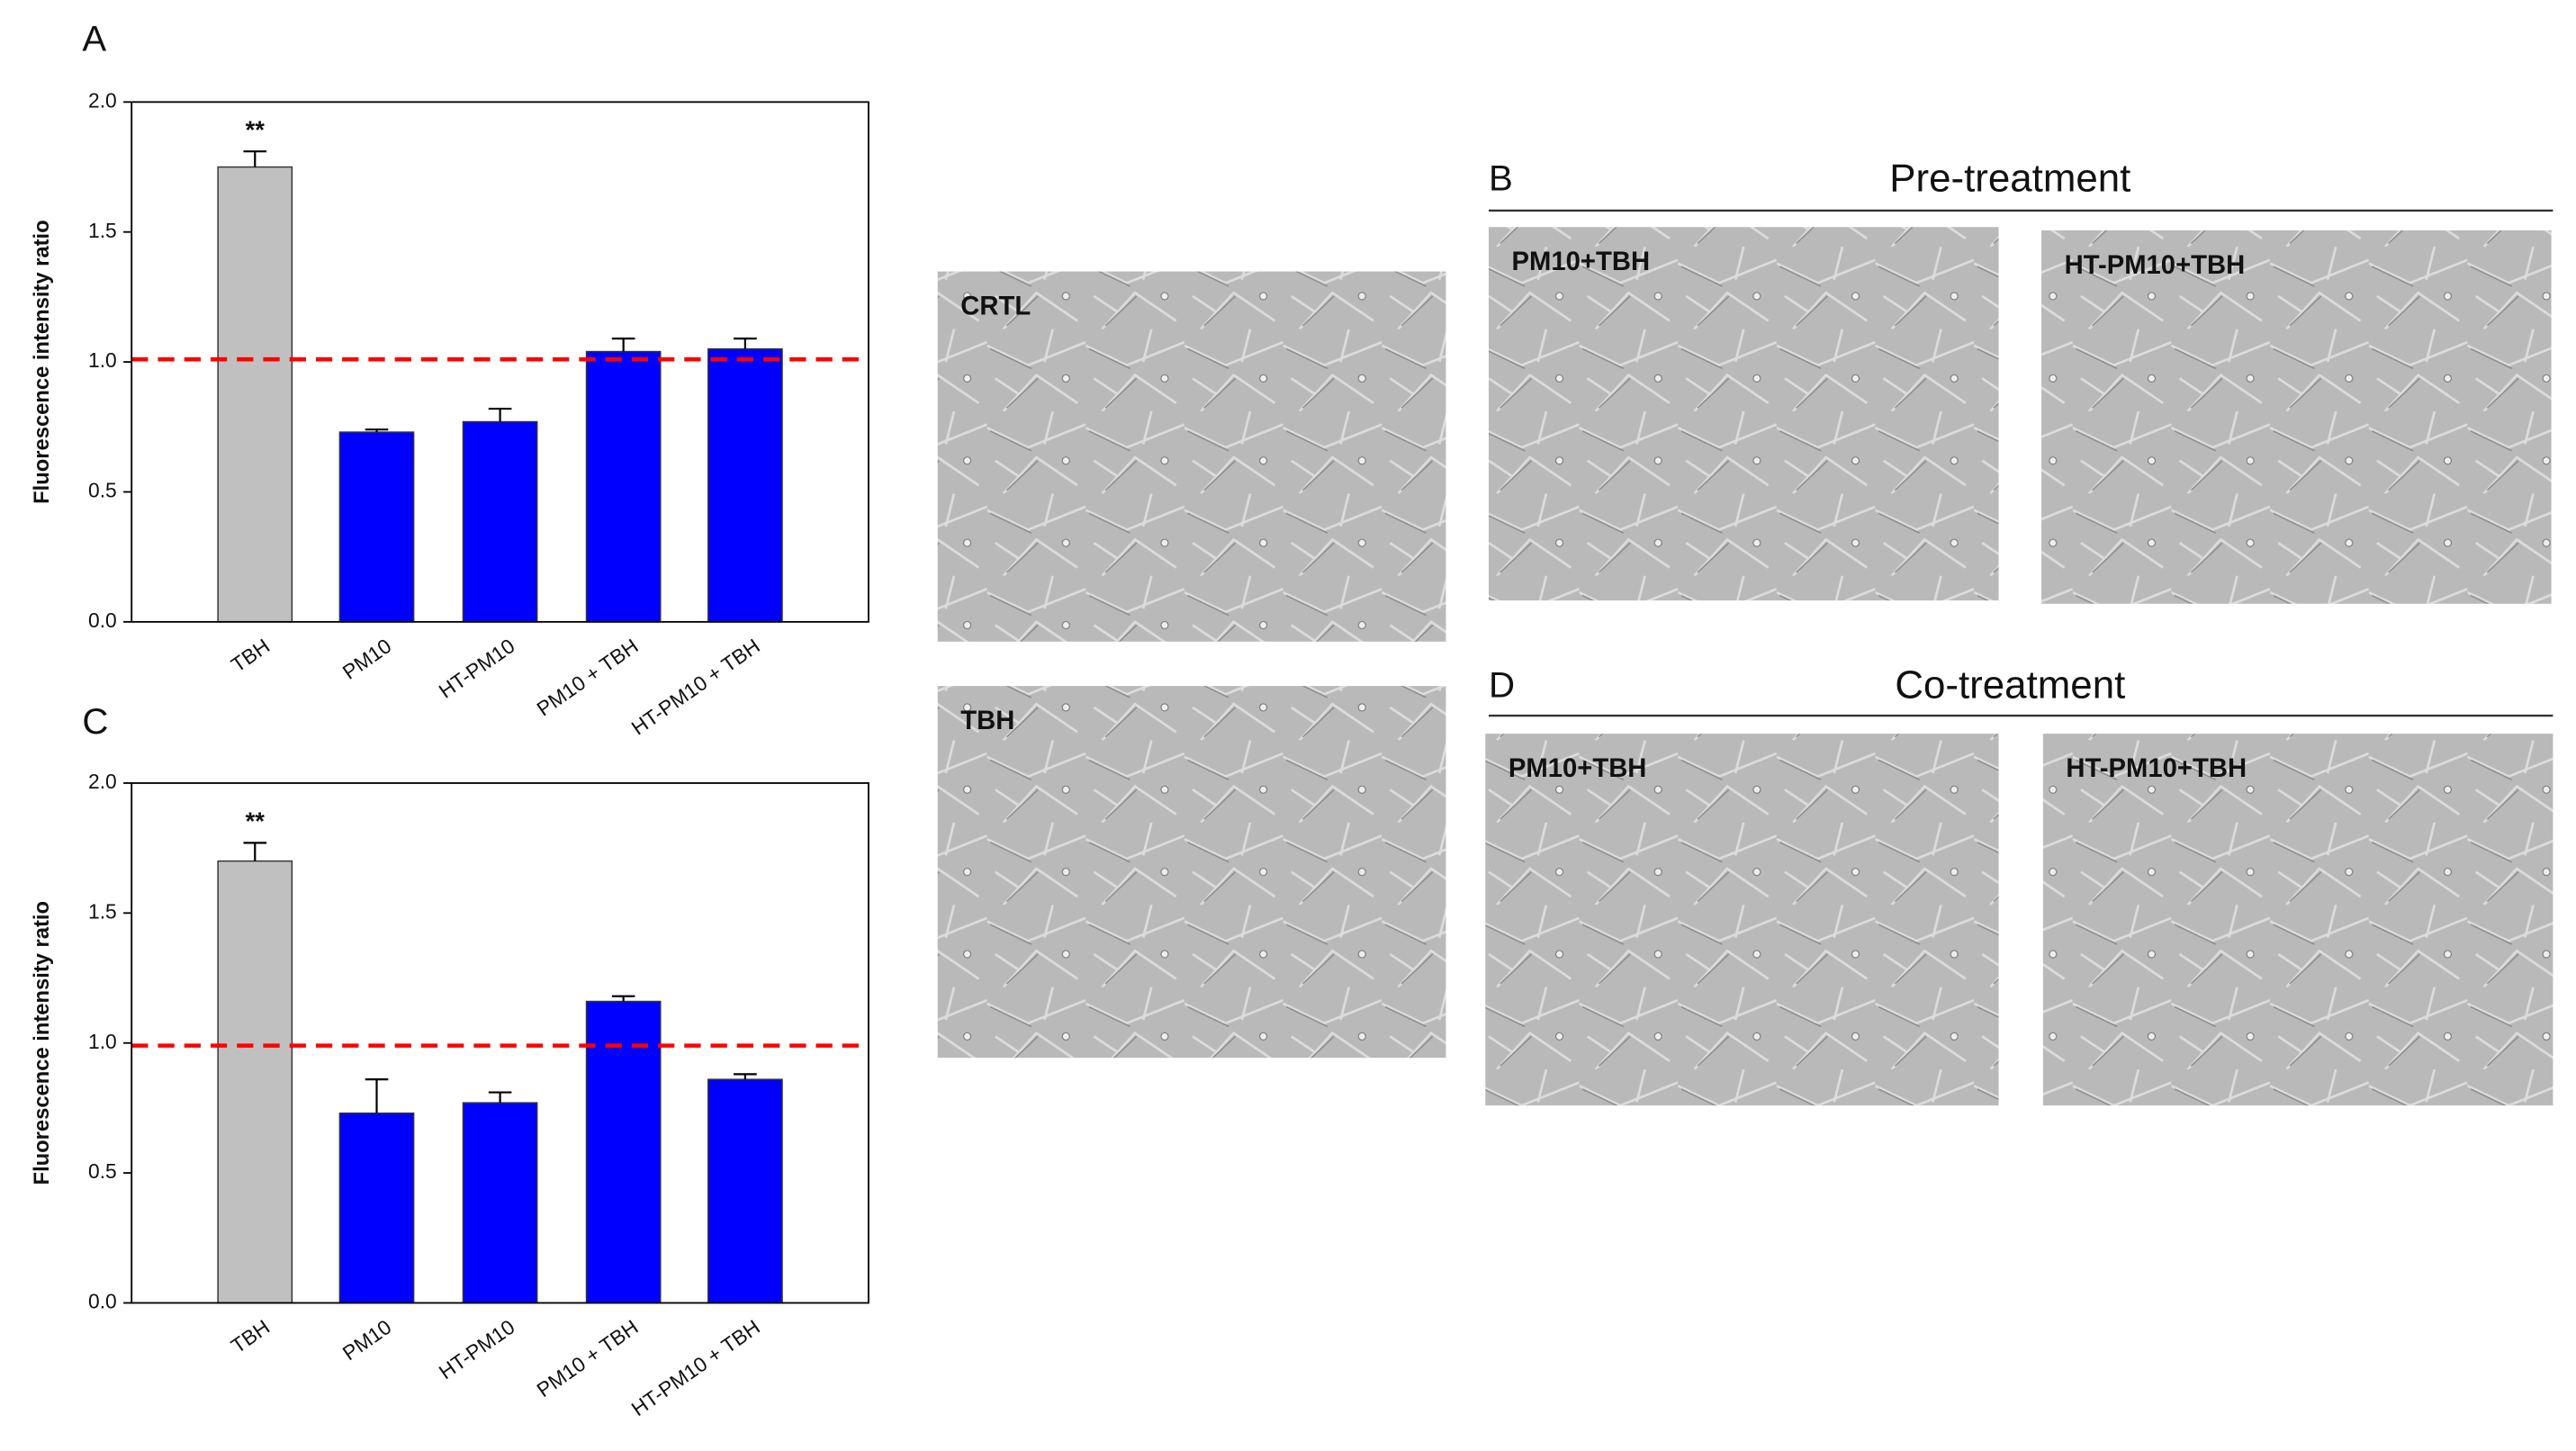 The height and width of the screenshot is (1451, 2576). I want to click on panel-letter: C, so click(95, 721).